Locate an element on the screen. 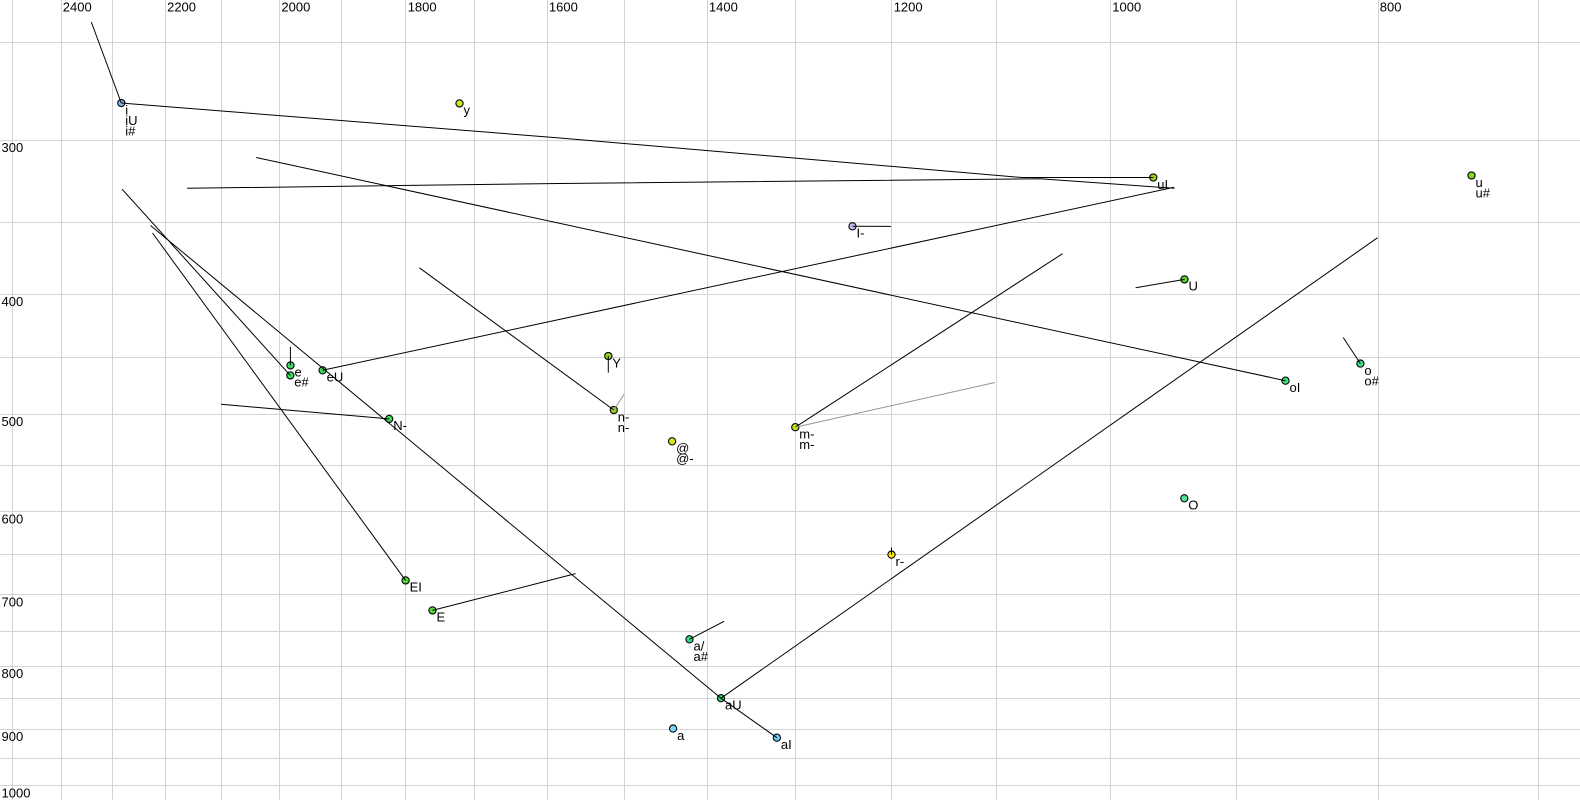 The width and height of the screenshot is (1580, 800). svg-text: 400 is located at coordinates (13, 301).